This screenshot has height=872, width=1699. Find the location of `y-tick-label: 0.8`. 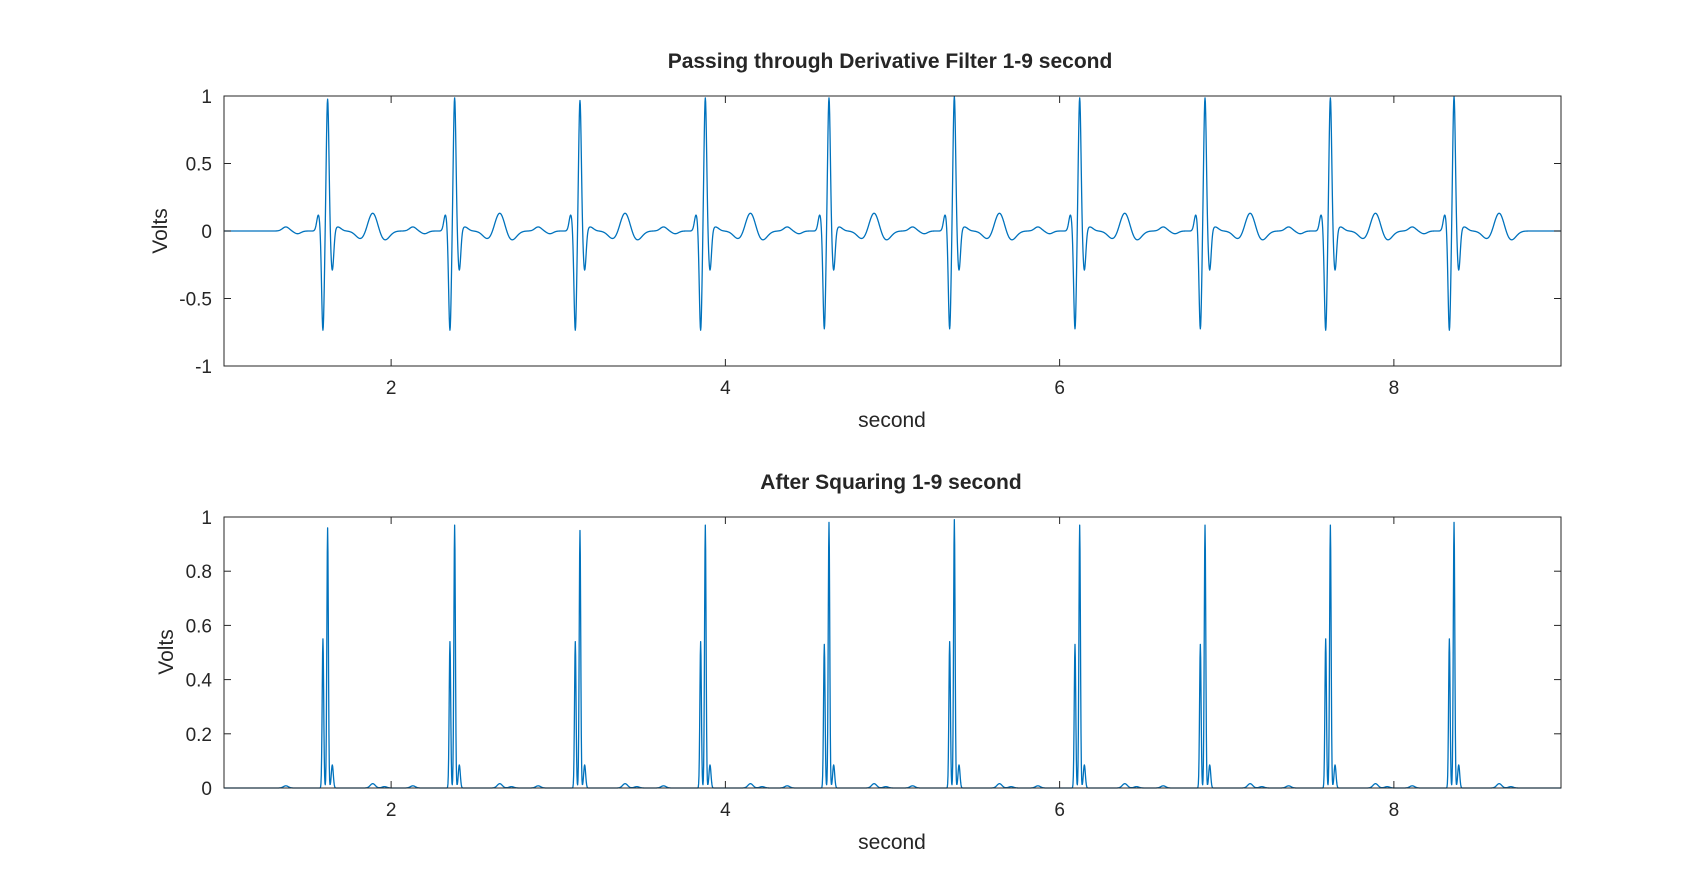

y-tick-label: 0.8 is located at coordinates (199, 572).